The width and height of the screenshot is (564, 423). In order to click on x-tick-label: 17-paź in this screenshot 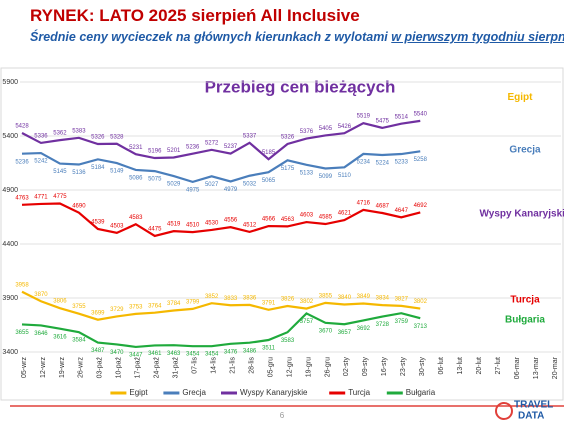, I will do `click(138, 368)`.